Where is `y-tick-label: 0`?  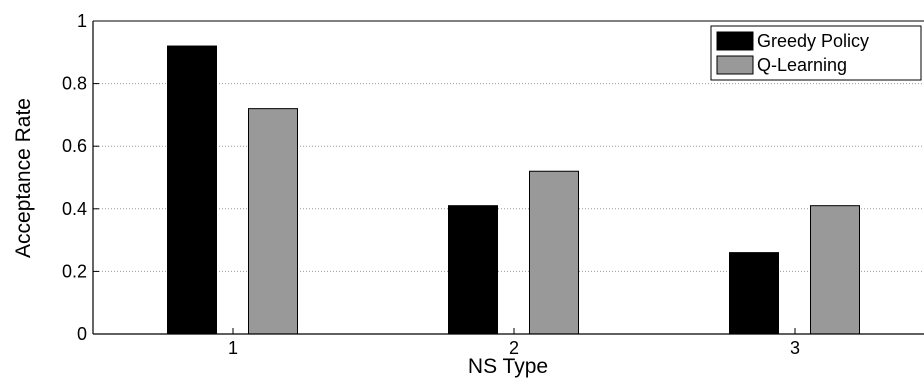 y-tick-label: 0 is located at coordinates (82, 334).